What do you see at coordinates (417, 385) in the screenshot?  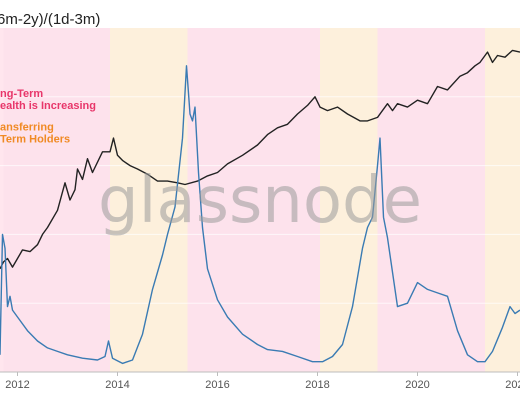 I see `x-tick-label-4: 2020` at bounding box center [417, 385].